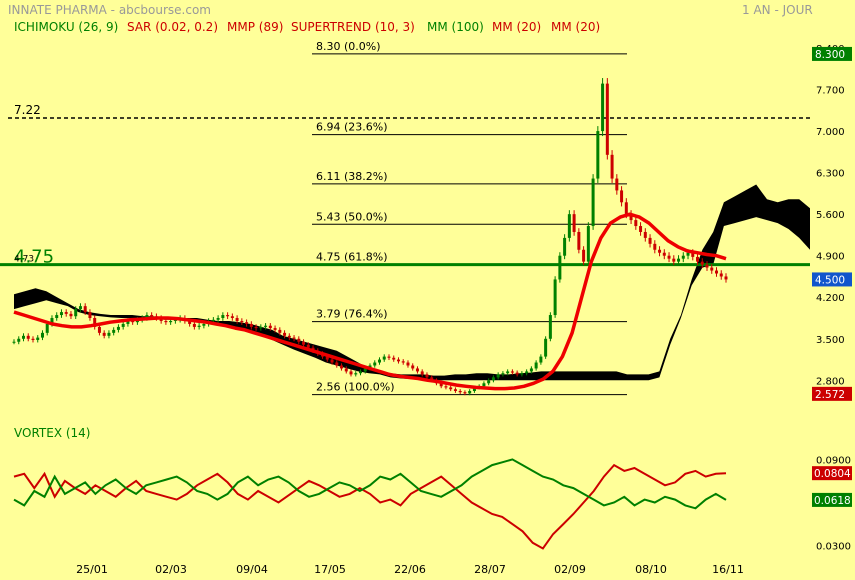 The height and width of the screenshot is (580, 855). I want to click on vortex-minus-line, so click(370, 506).